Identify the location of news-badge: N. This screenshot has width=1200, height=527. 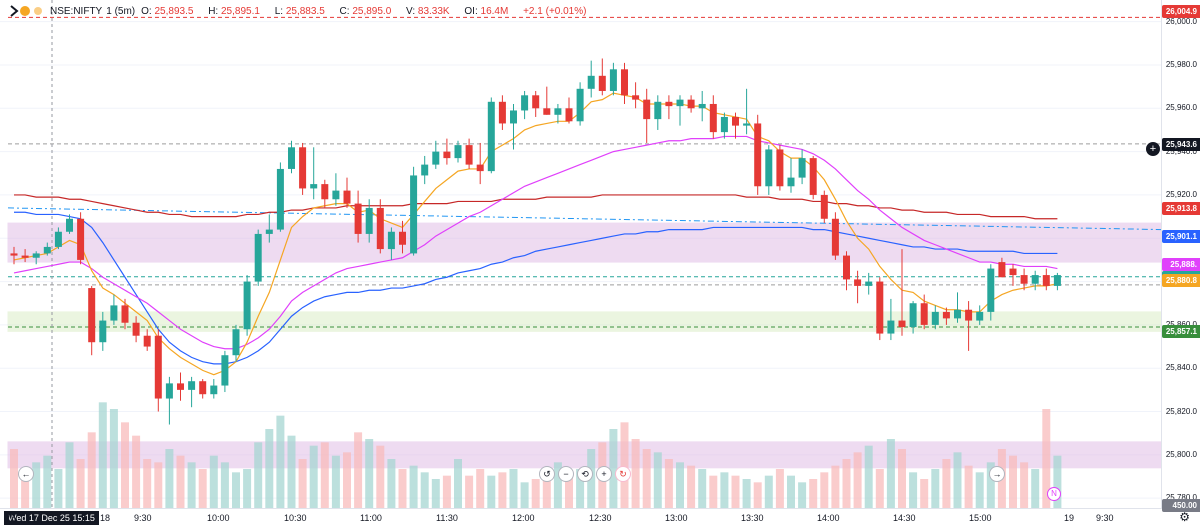
(1054, 494).